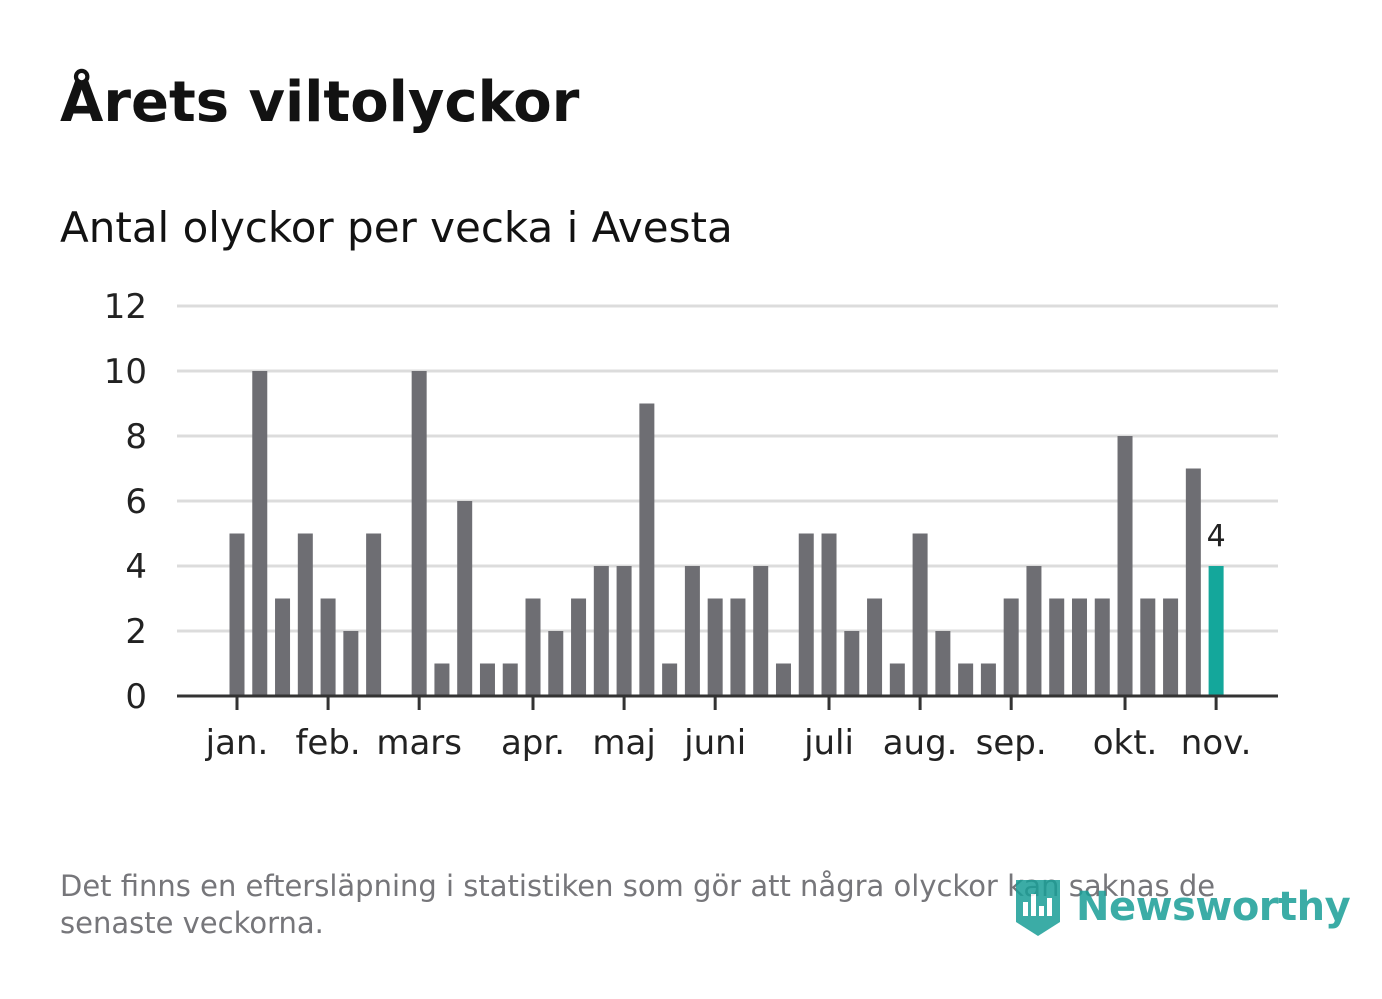  Describe the element at coordinates (1125, 743) in the screenshot. I see `x-tick-label: okt.` at that location.